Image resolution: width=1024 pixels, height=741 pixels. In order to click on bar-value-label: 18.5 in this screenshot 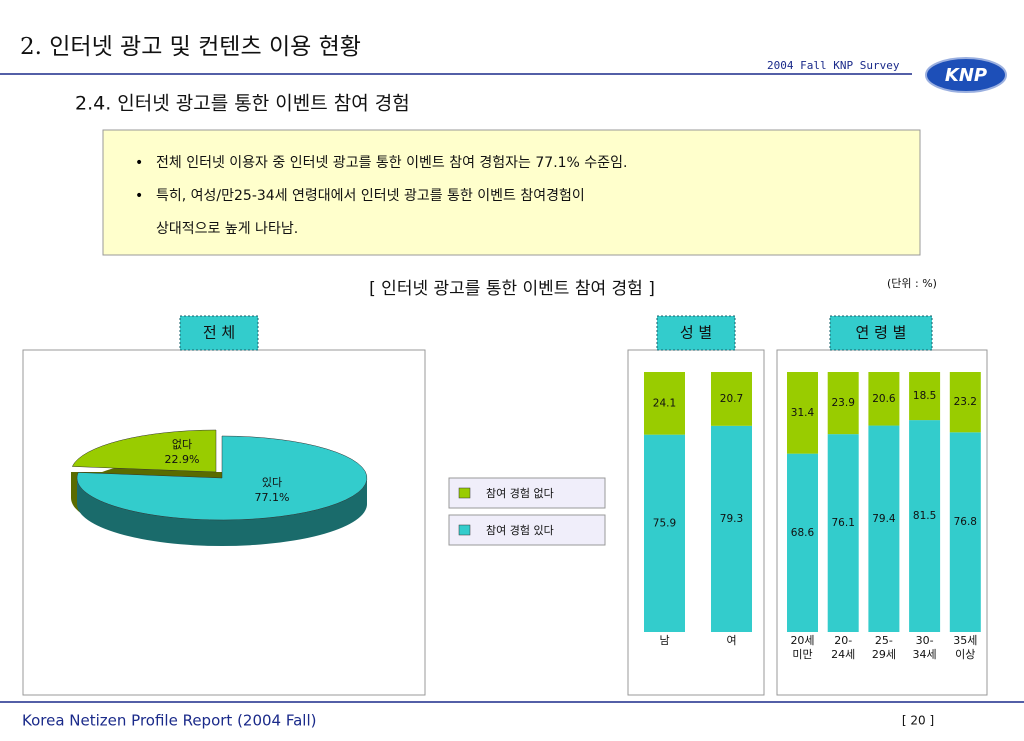, I will do `click(924, 396)`.